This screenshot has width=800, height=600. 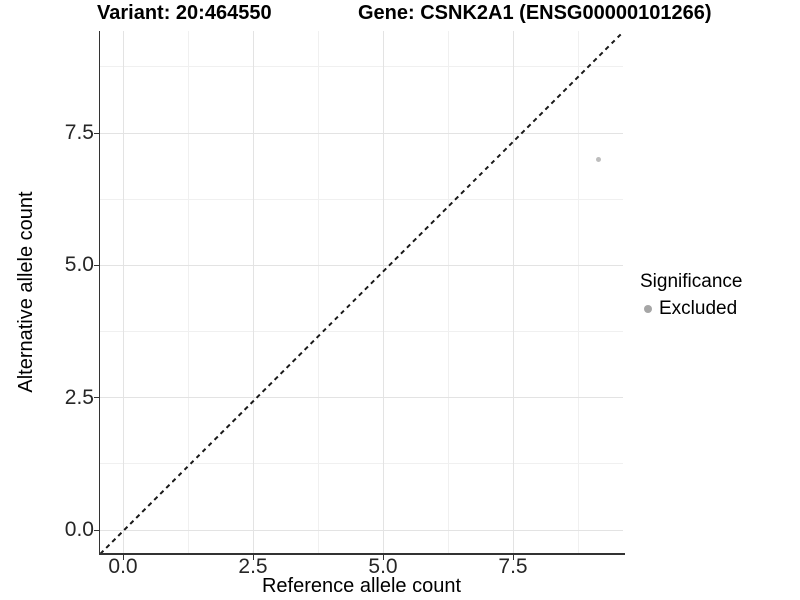 What do you see at coordinates (361, 554) in the screenshot?
I see `x-axis-line` at bounding box center [361, 554].